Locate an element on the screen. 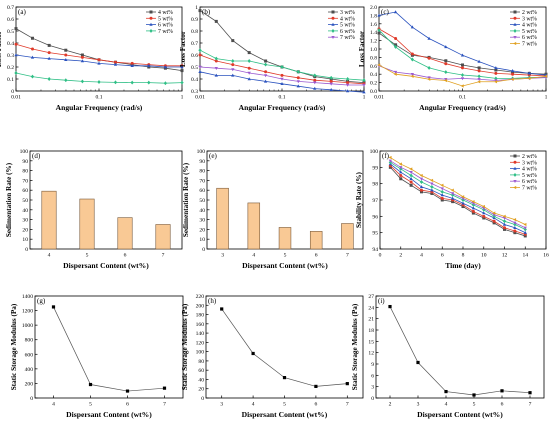  y-tick-label: 80 is located at coordinates (202, 172).